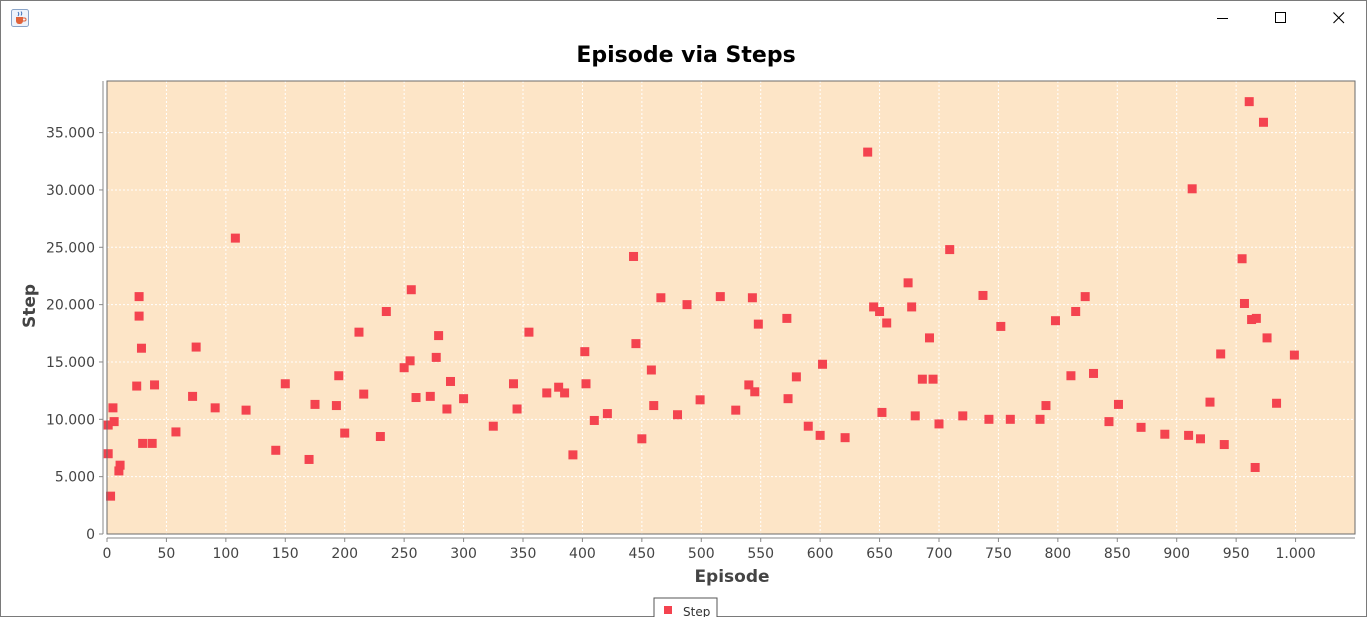 The height and width of the screenshot is (617, 1367). Describe the element at coordinates (1281, 18) in the screenshot. I see `maximize-button` at that location.